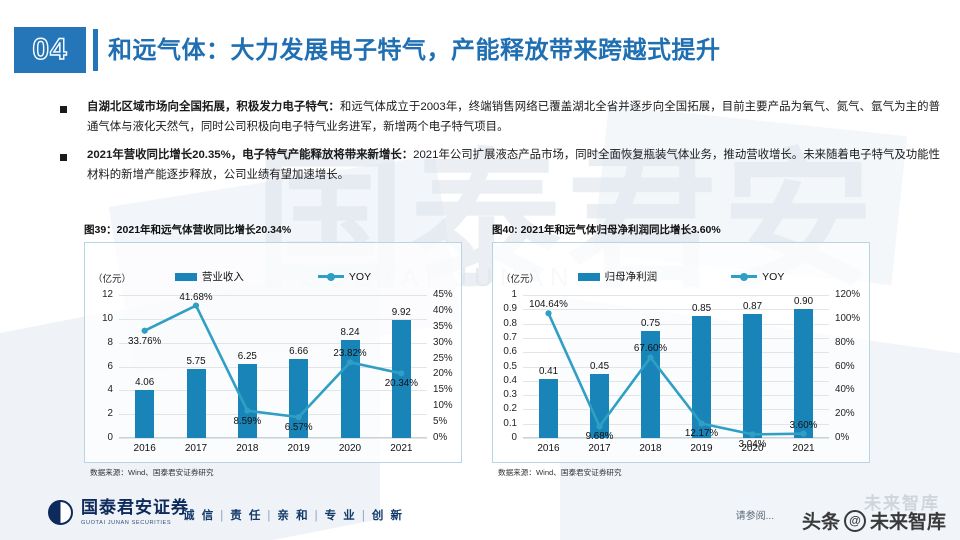 The image size is (960, 540). Describe the element at coordinates (548, 372) in the screenshot. I see `bar-value-label: 0.41` at that location.